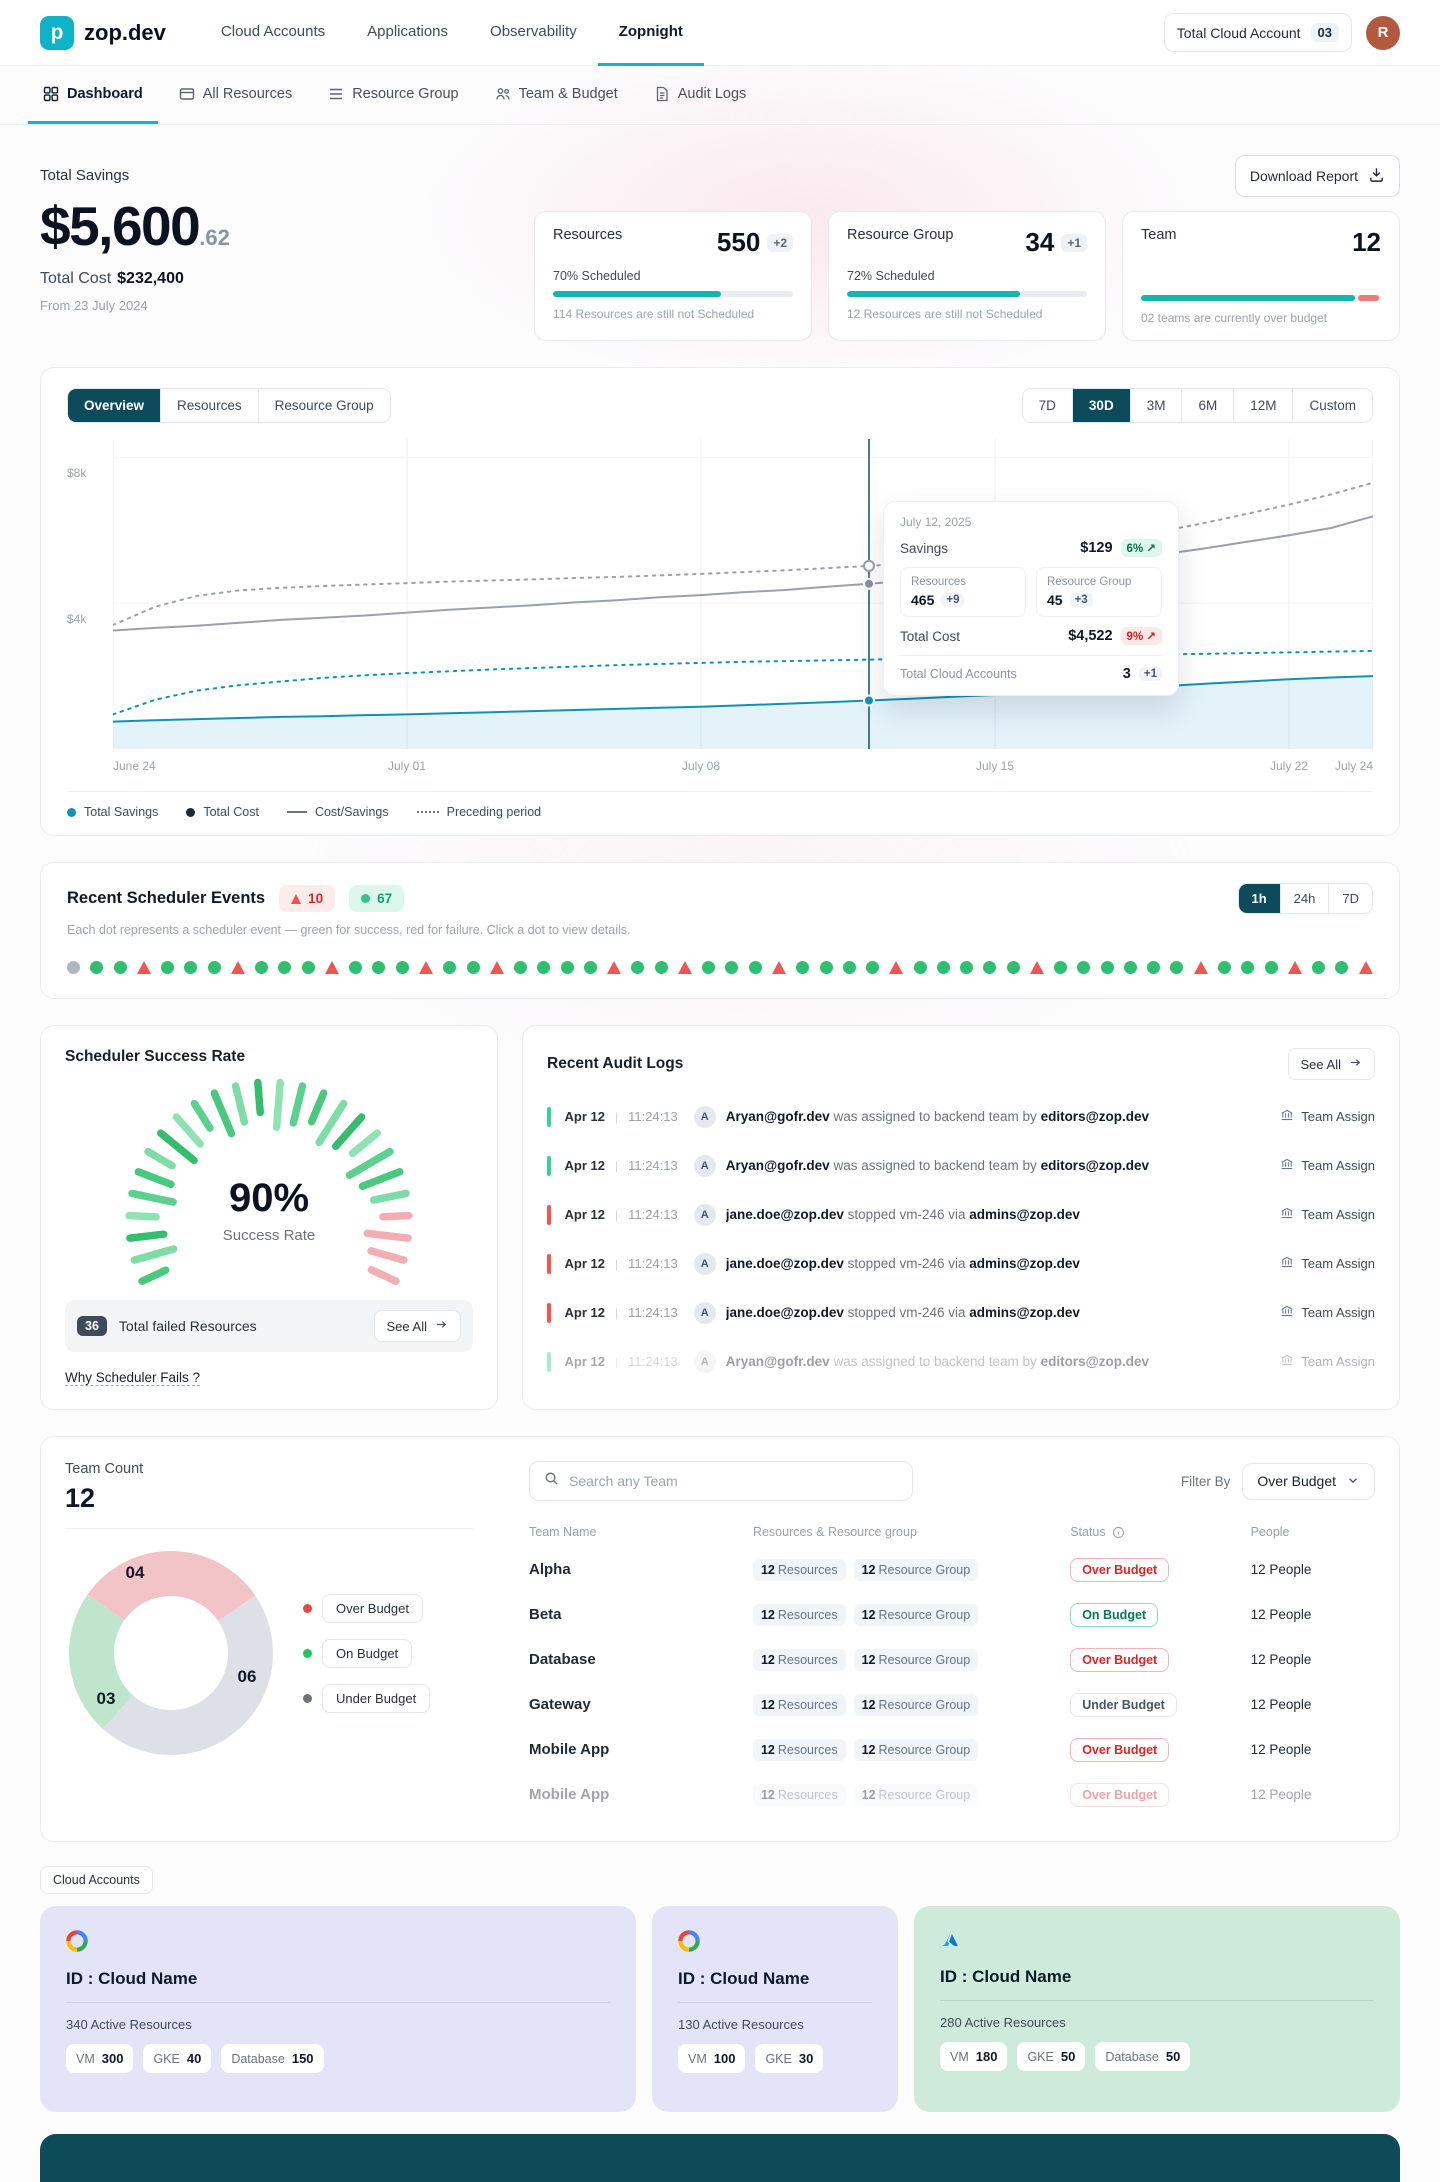 This screenshot has height=2182, width=1440. I want to click on nav-zopnight: Zopnight, so click(650, 33).